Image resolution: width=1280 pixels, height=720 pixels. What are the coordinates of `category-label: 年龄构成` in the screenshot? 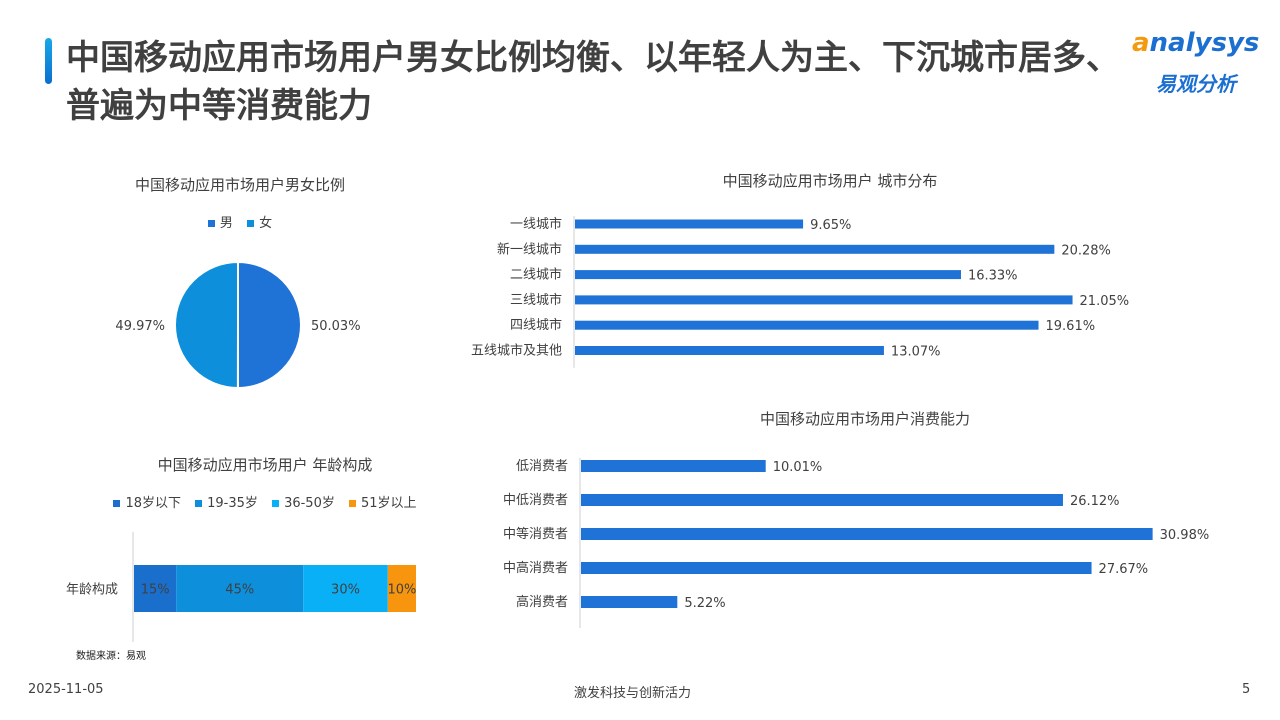 It's located at (92, 590).